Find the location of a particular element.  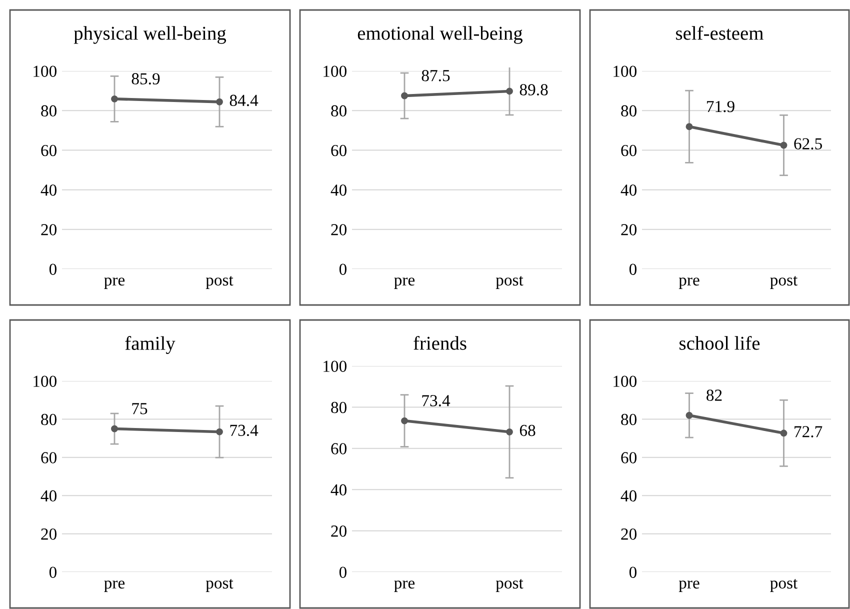

data-label: 71.9 is located at coordinates (720, 106).